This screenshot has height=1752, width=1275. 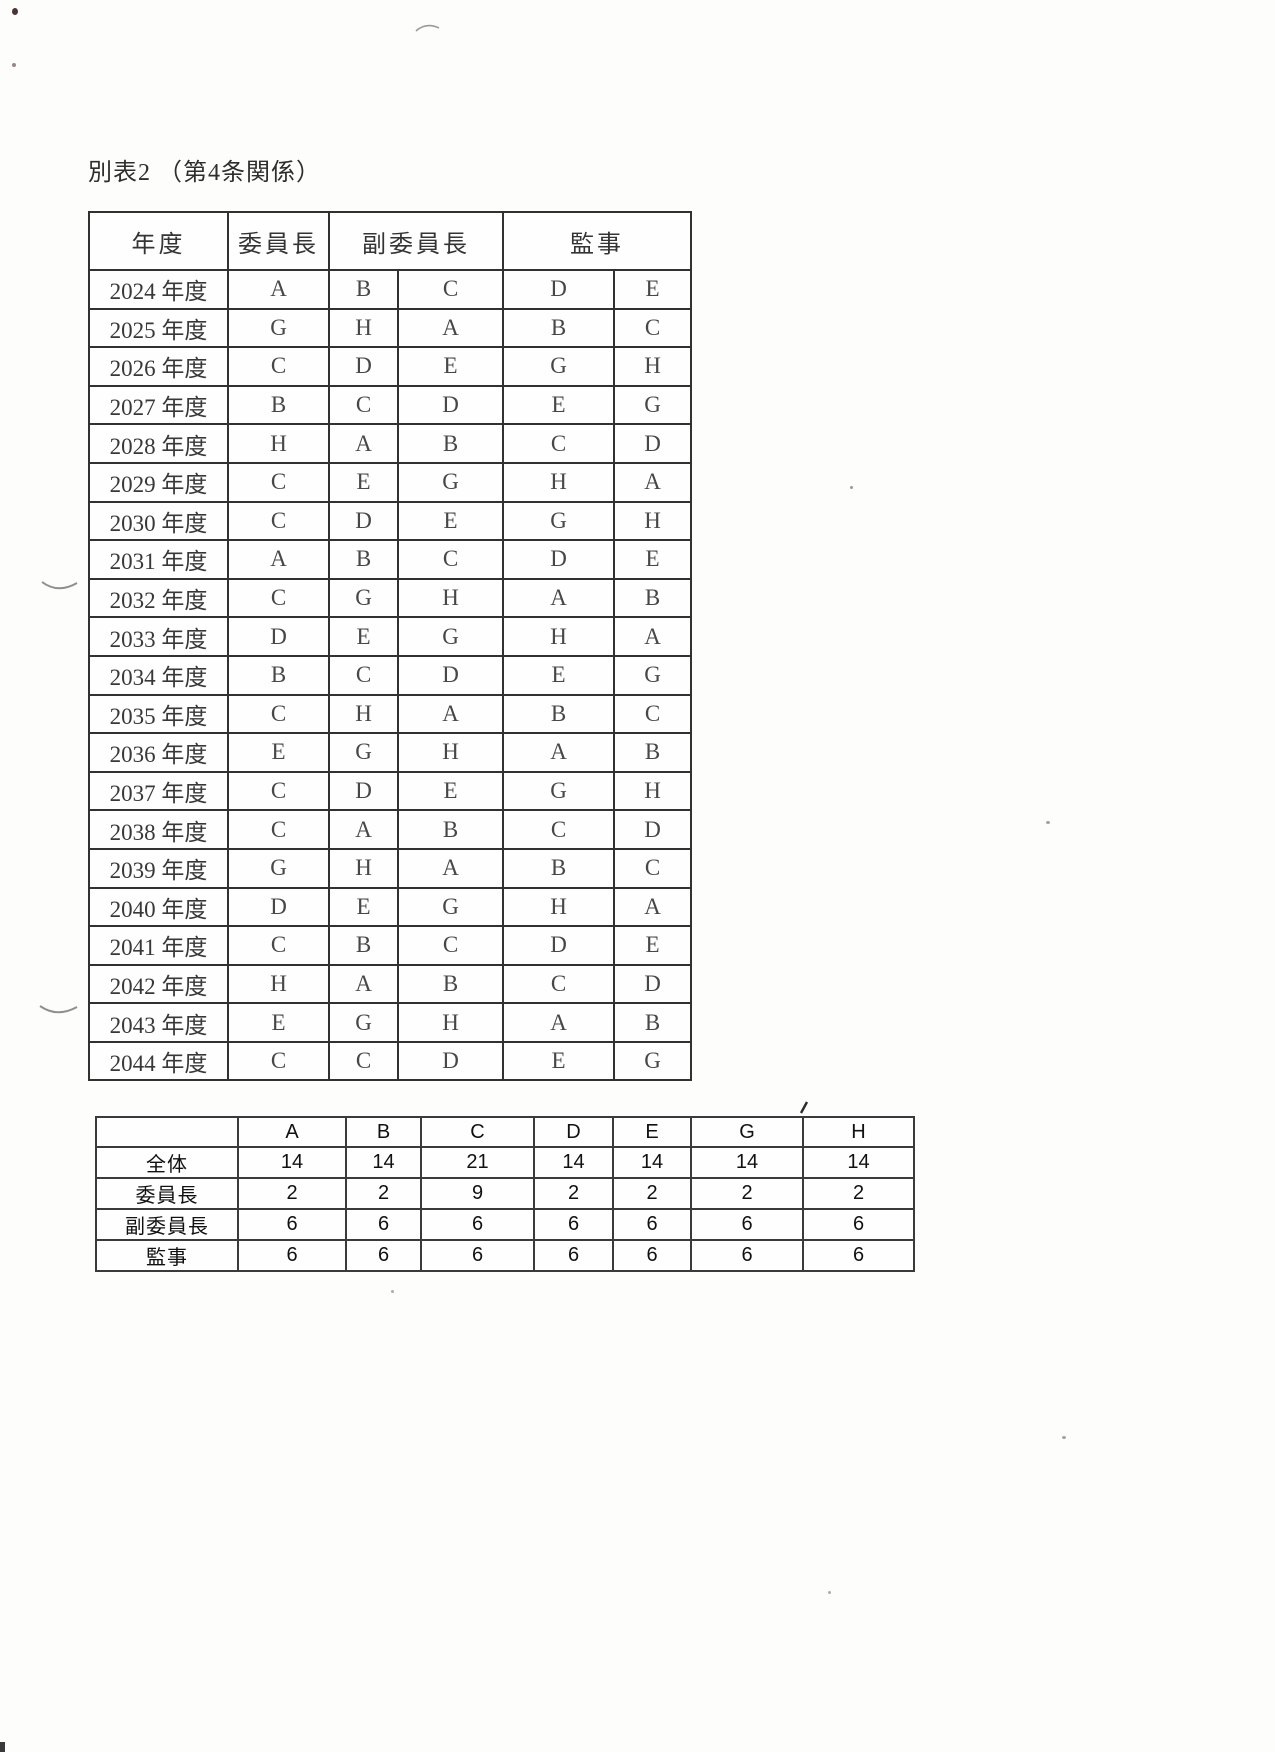 What do you see at coordinates (390, 636) in the screenshot?
I see `schedule-row: 2033 年度 D E G H A` at bounding box center [390, 636].